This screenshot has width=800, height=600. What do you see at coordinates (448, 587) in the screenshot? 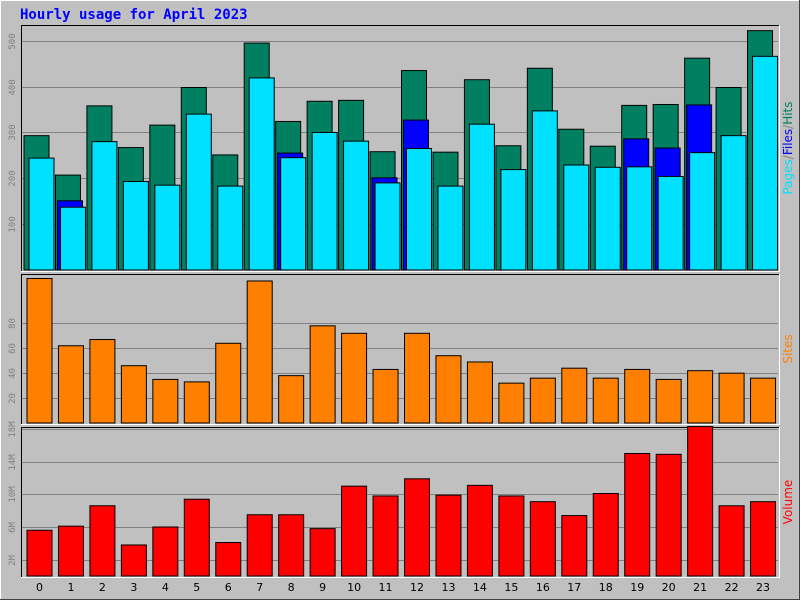
I see `x-tick-label: 13` at bounding box center [448, 587].